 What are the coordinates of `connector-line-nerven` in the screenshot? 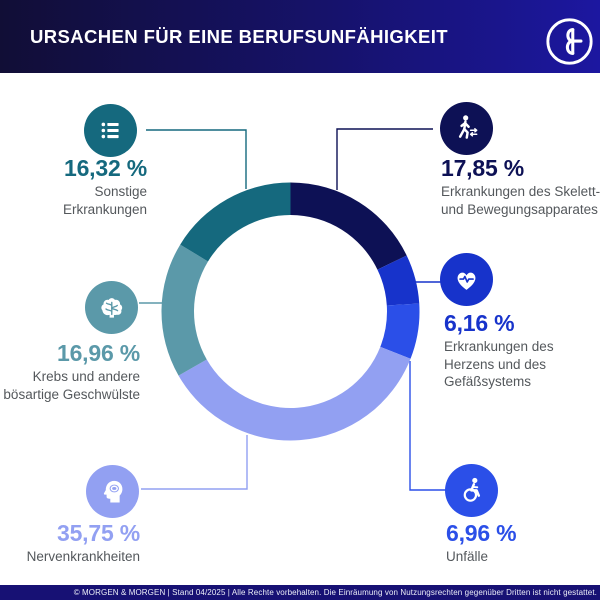 It's located at (194, 462).